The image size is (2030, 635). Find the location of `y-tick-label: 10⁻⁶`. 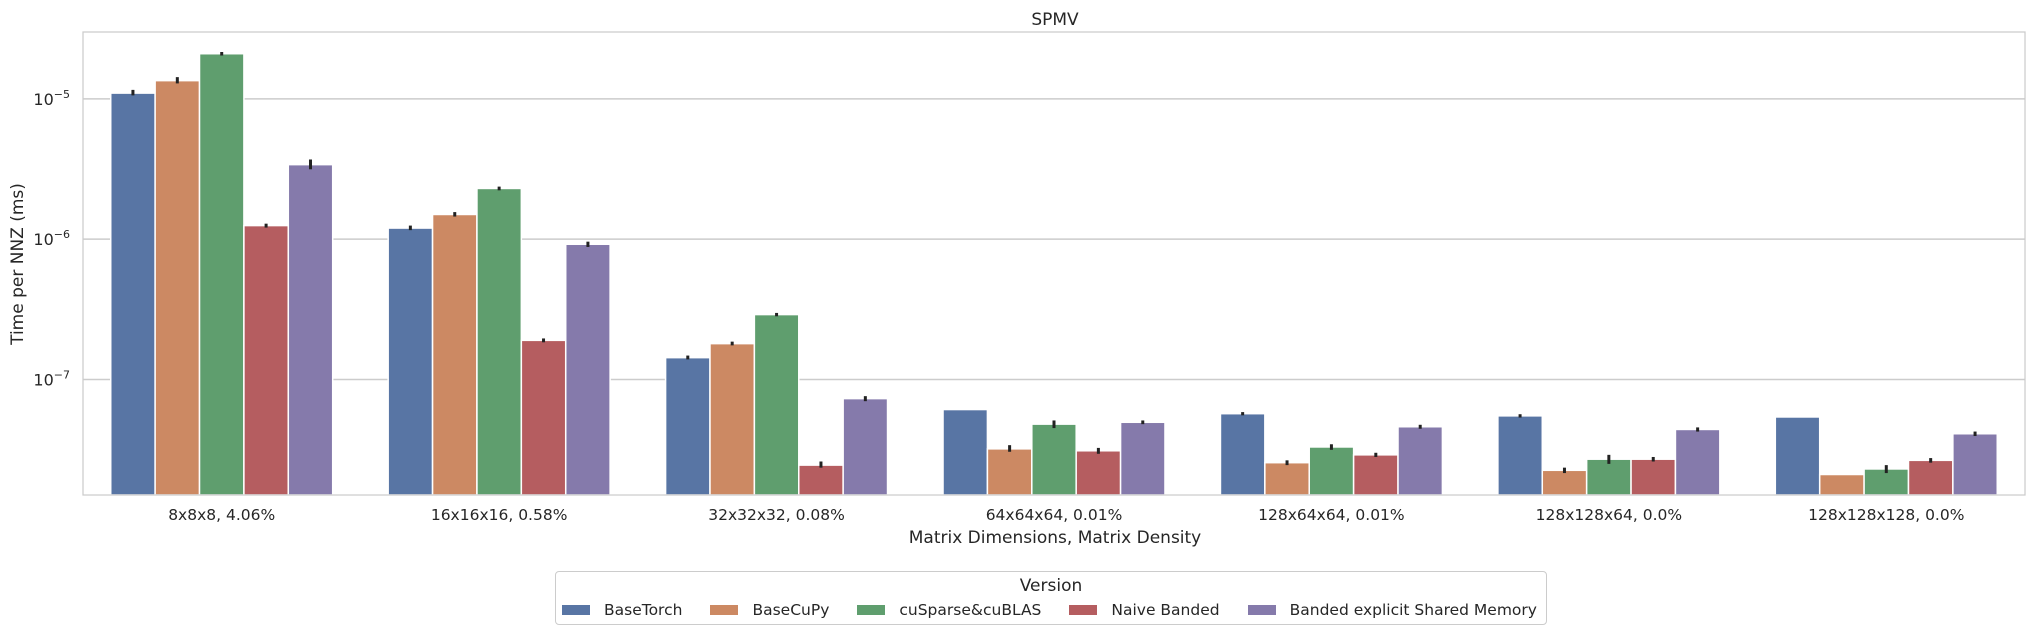

y-tick-label: 10⁻⁶ is located at coordinates (51, 238).